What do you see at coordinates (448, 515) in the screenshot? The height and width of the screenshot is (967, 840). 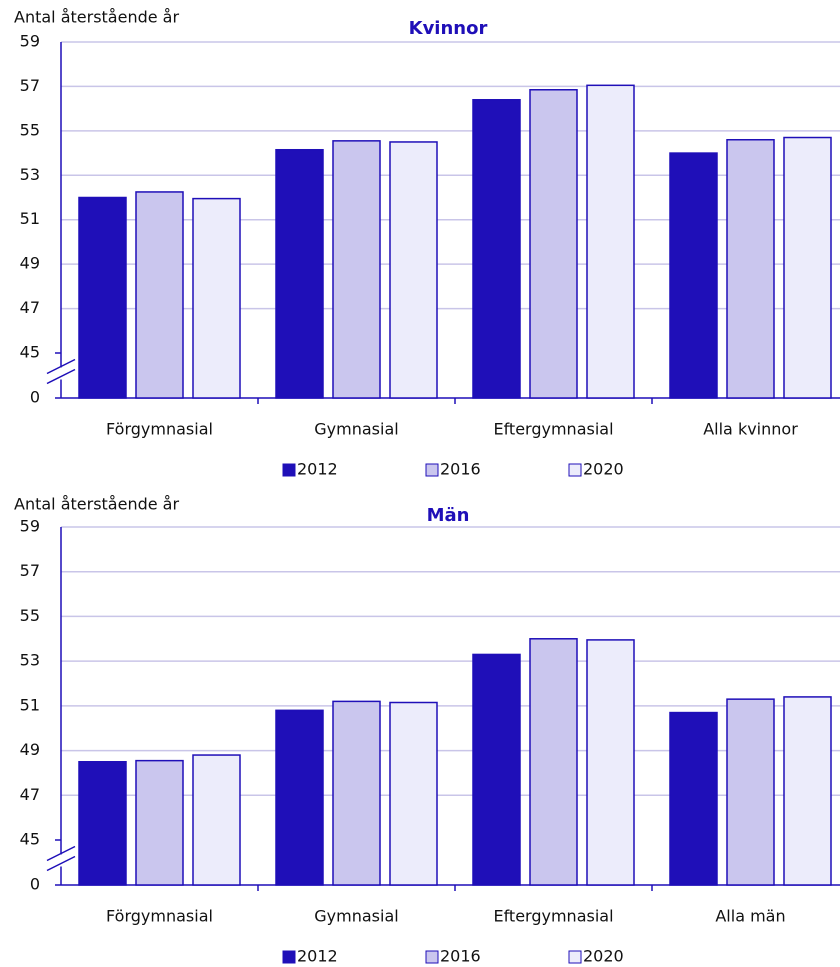 I see `chart-title: Män` at bounding box center [448, 515].